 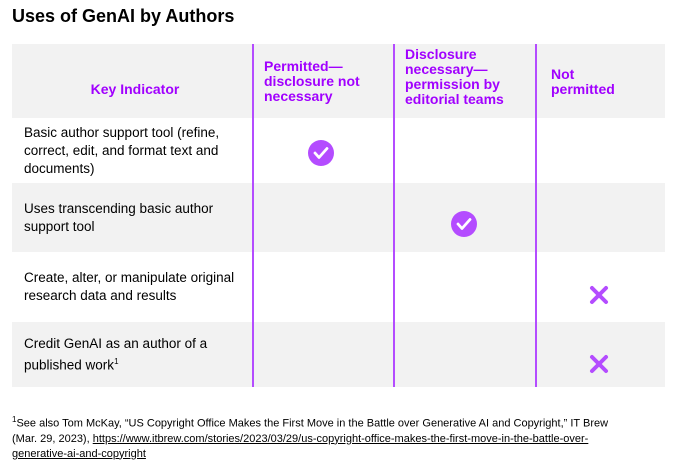 I want to click on footnote-ref: 1, so click(x=116, y=361).